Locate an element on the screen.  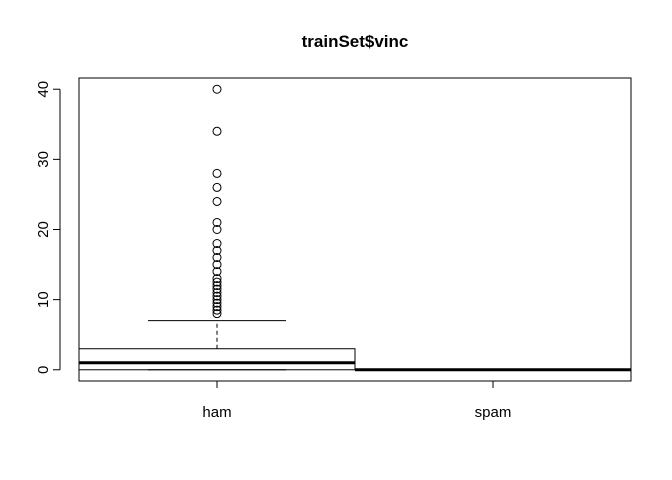
x-tick-label: ham is located at coordinates (216, 412).